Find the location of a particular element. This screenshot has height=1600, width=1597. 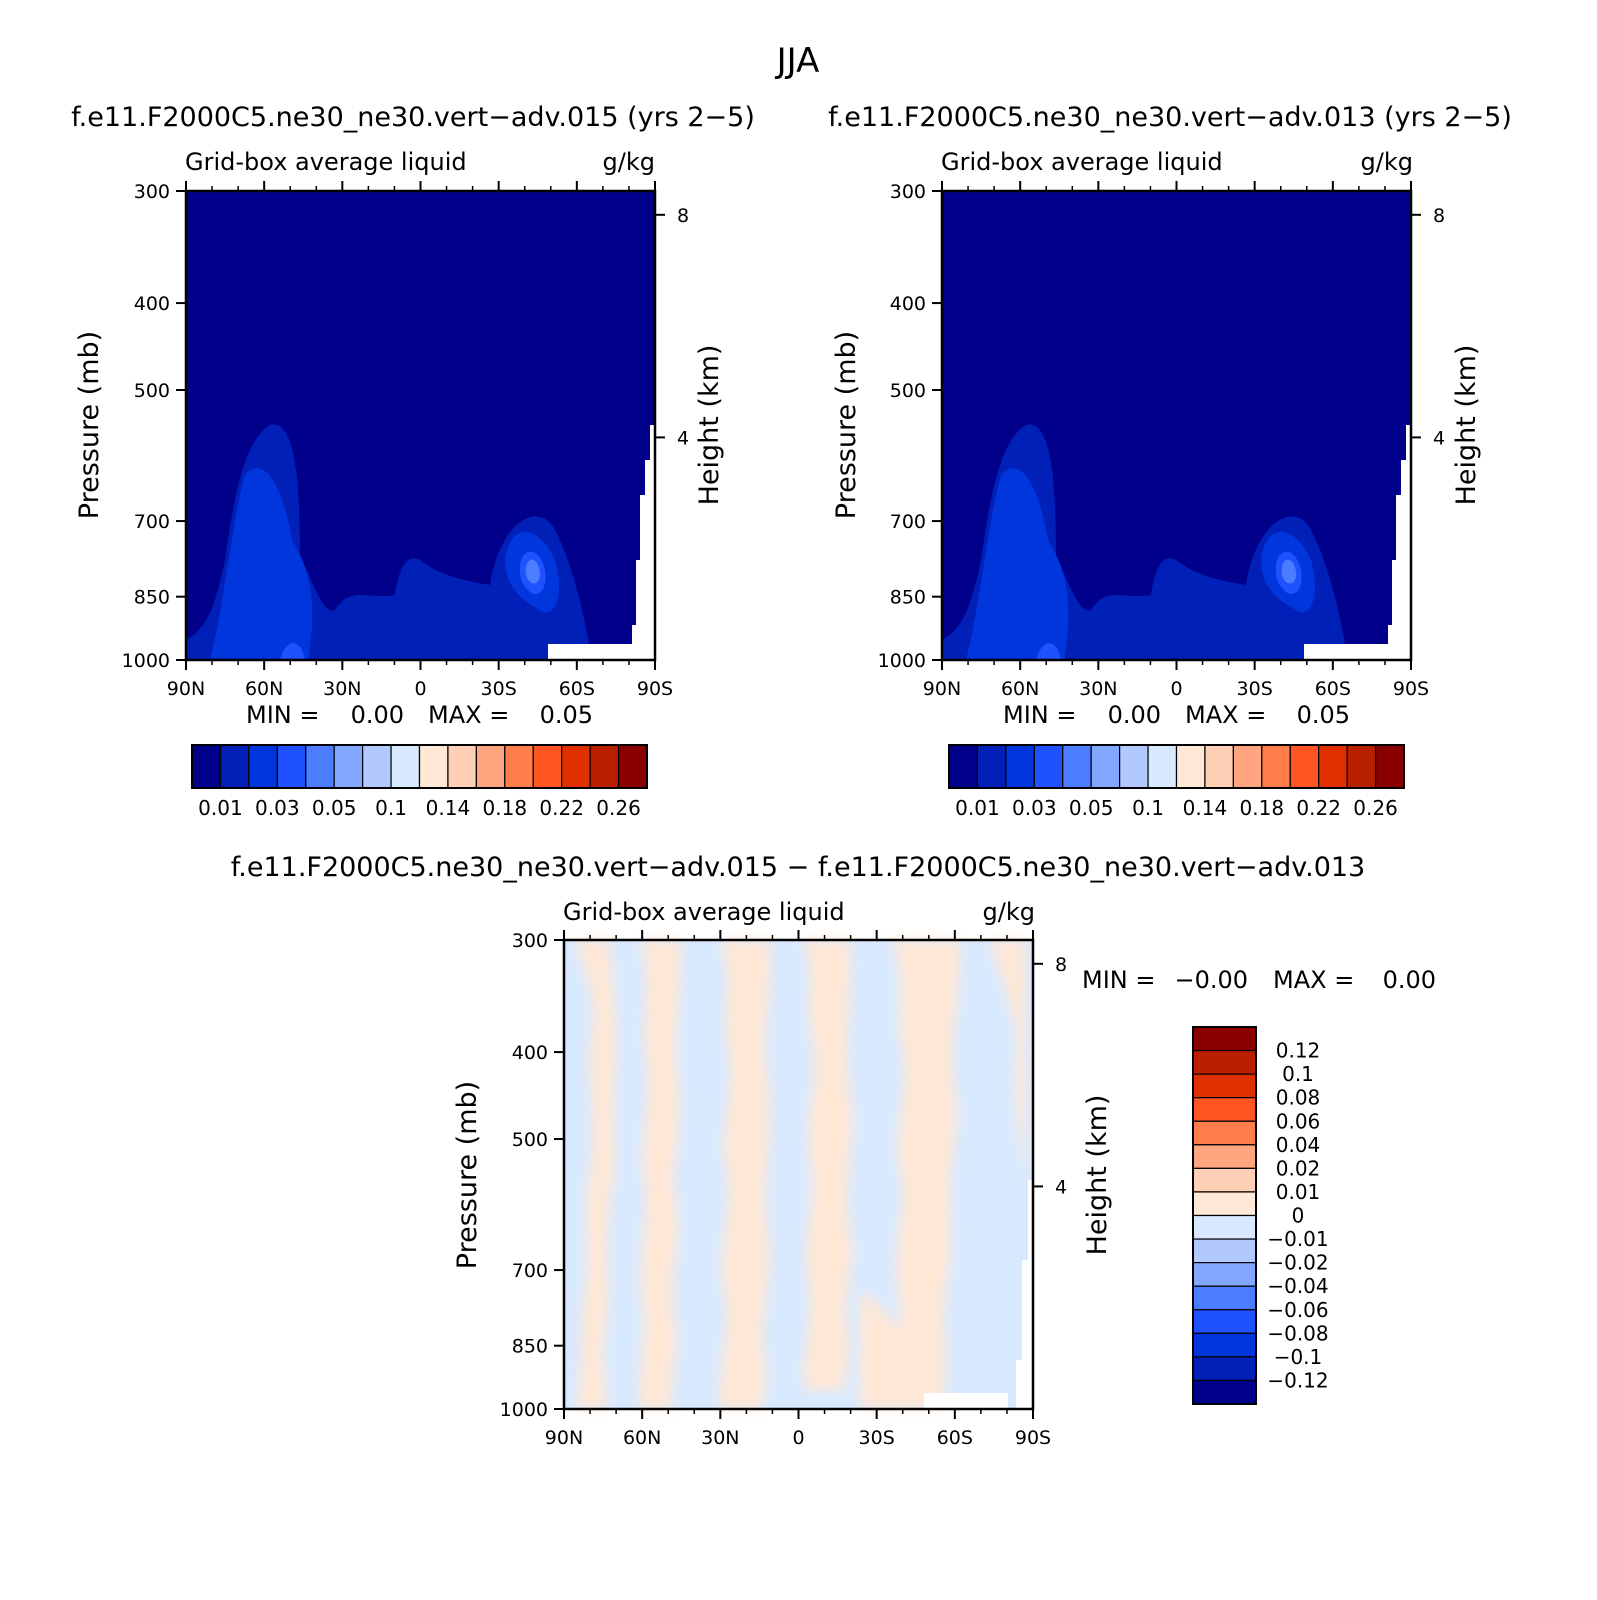

panel-2-subtitle-right: g/kg is located at coordinates (1387, 162).